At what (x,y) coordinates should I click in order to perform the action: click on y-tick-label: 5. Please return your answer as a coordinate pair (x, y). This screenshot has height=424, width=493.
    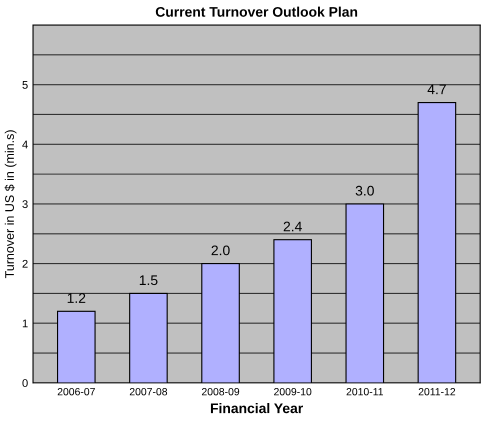
    Looking at the image, I should click on (25, 85).